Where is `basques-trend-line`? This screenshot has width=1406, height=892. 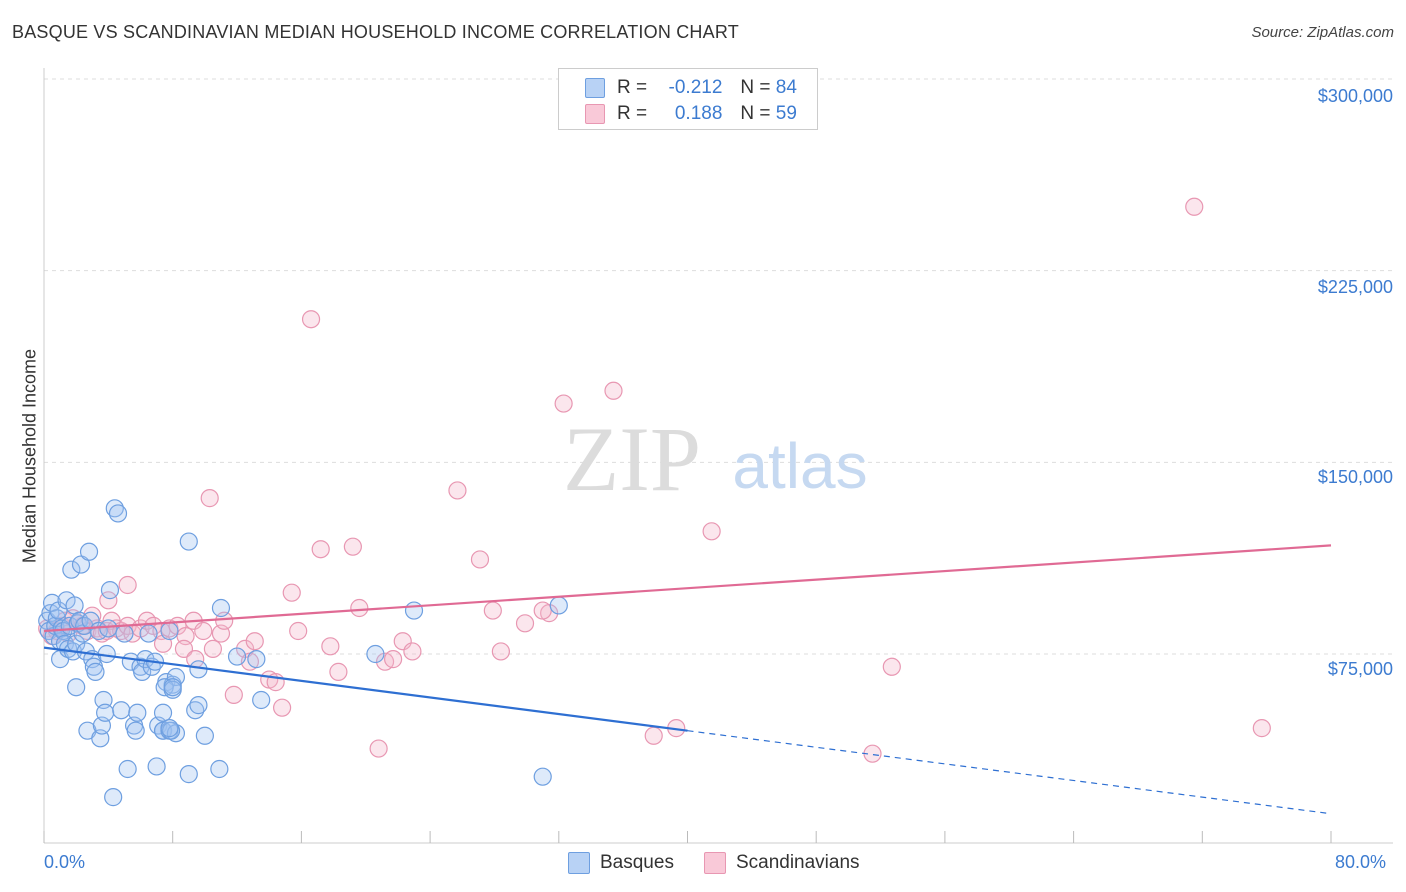
basques-trend-line is located at coordinates (365, 689).